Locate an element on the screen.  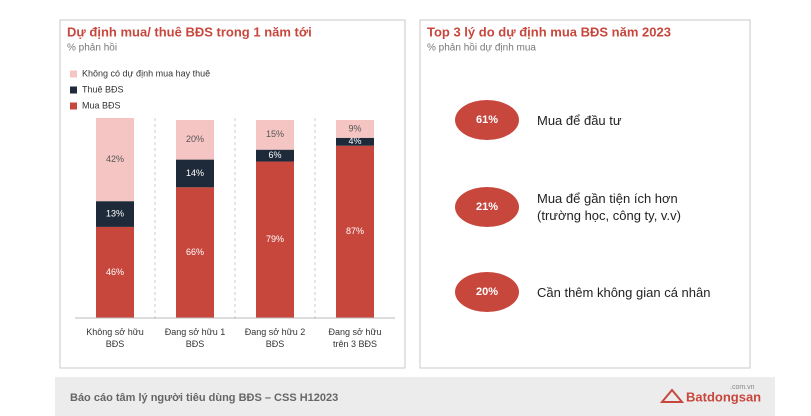
chart-title: Dự định mua/ thuê BĐS trong 1 năm tới is located at coordinates (189, 31).